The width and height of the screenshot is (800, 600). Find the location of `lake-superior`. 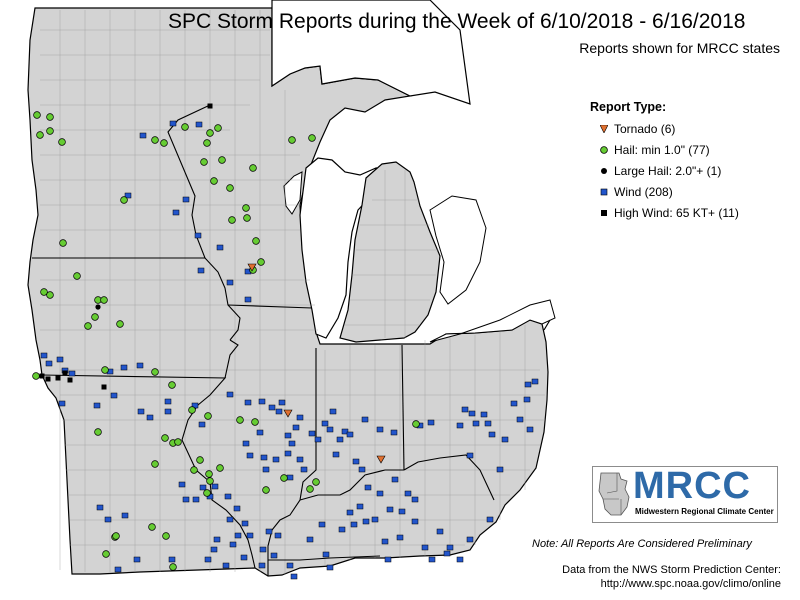

lake-superior is located at coordinates (371, 52).